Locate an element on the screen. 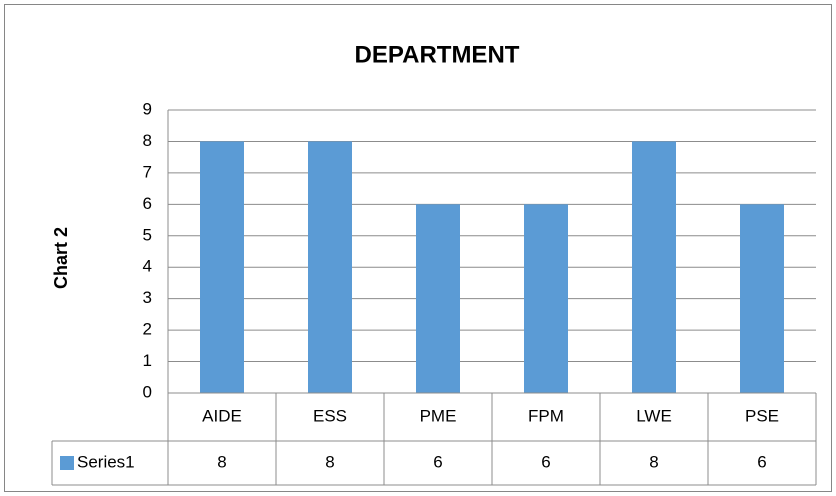 The width and height of the screenshot is (836, 496). y-tick-label: 5 is located at coordinates (147, 234).